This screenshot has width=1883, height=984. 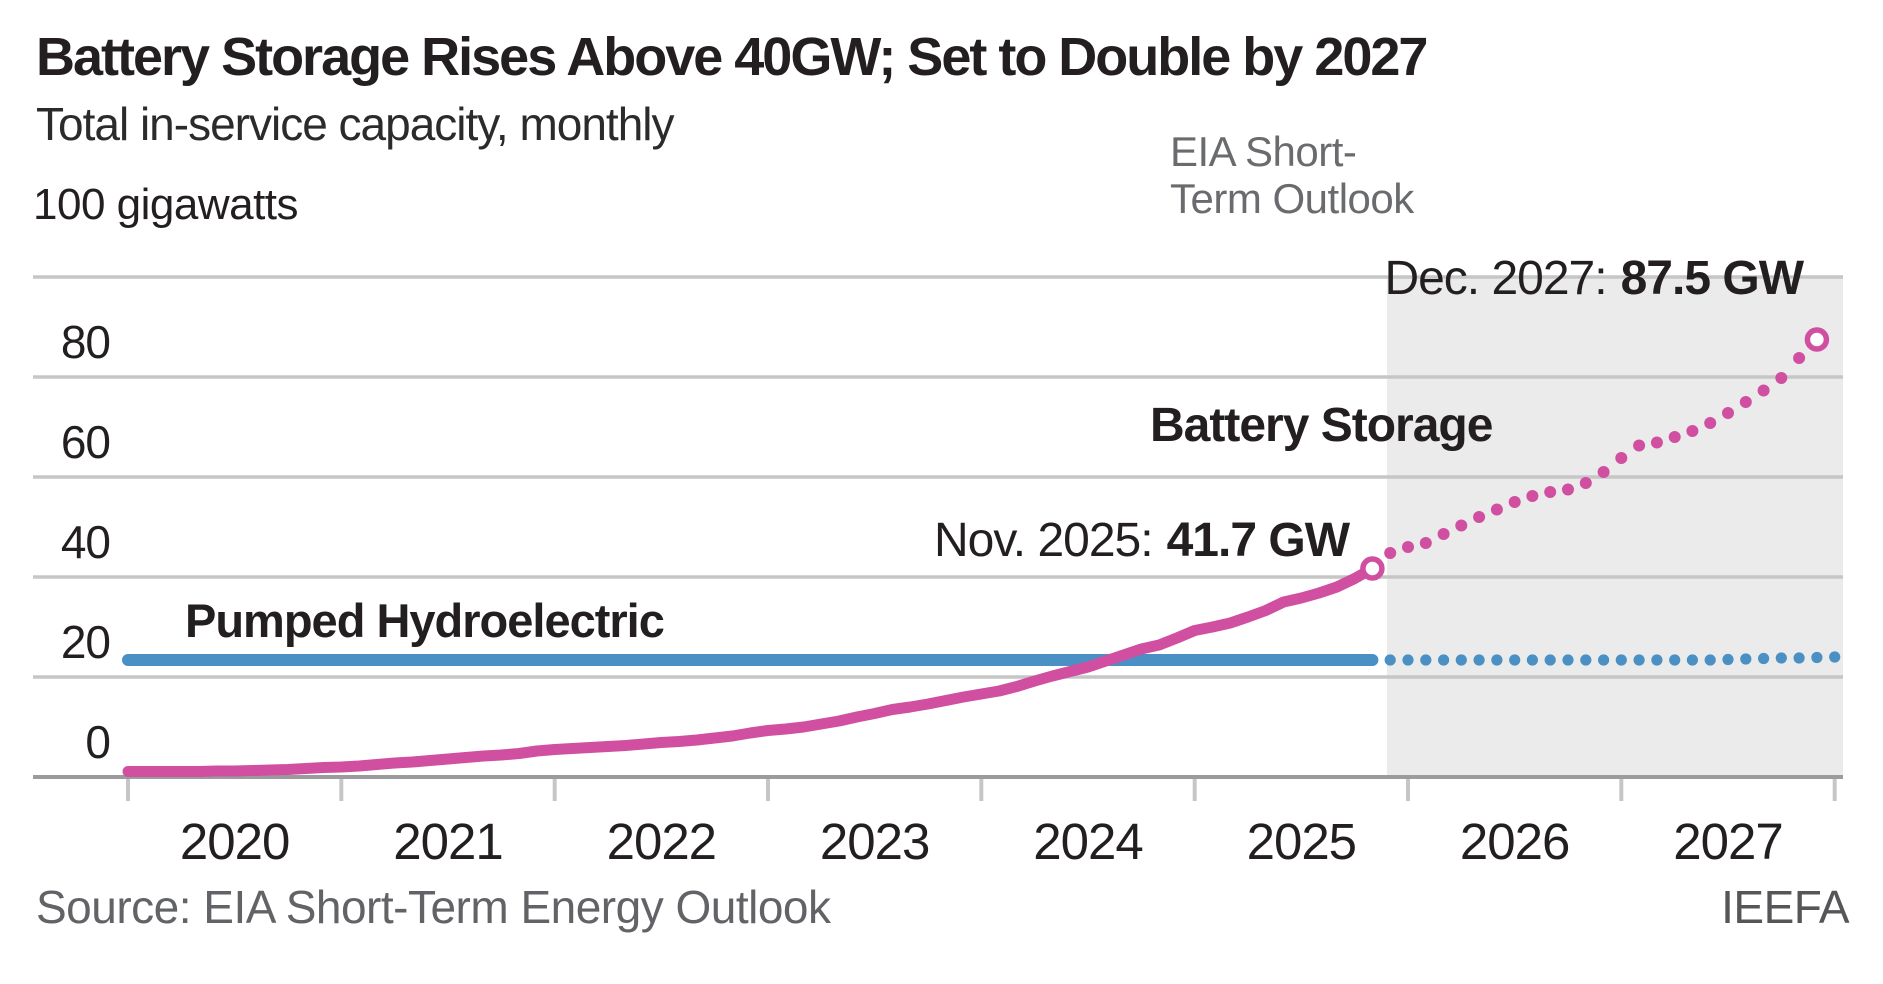 I want to click on nov-2025-value: 41.7 GW, so click(x=1258, y=540).